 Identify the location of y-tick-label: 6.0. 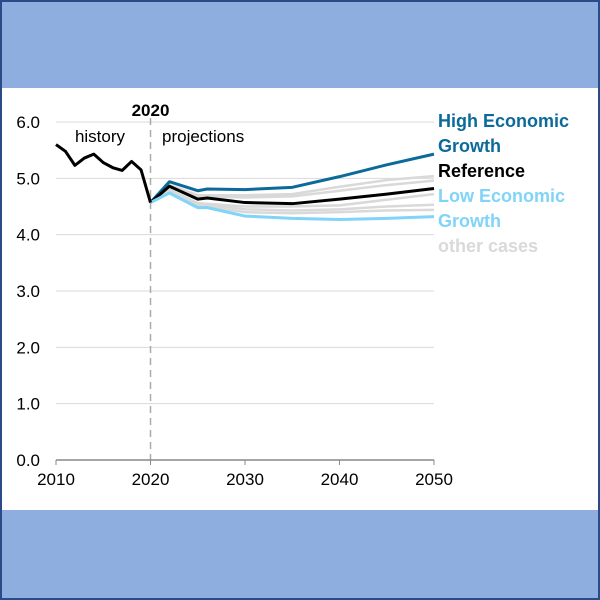
(28, 122).